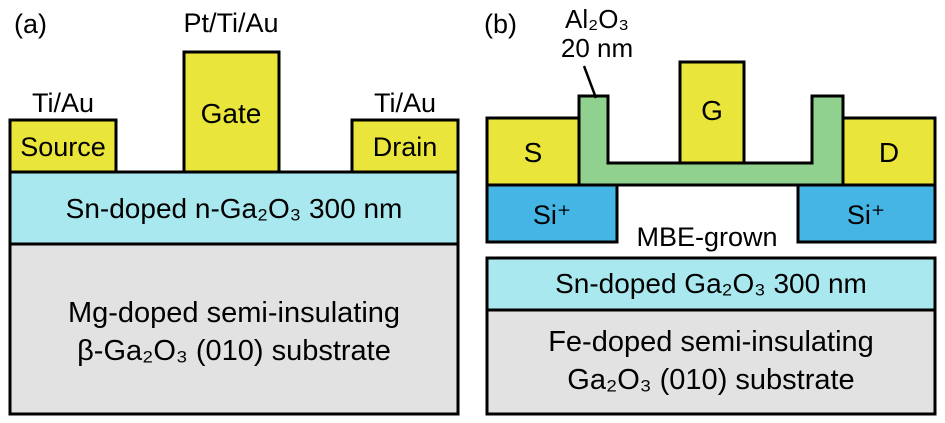 The height and width of the screenshot is (423, 945). I want to click on panel-b-implant-label-right: Si⁺, so click(866, 215).